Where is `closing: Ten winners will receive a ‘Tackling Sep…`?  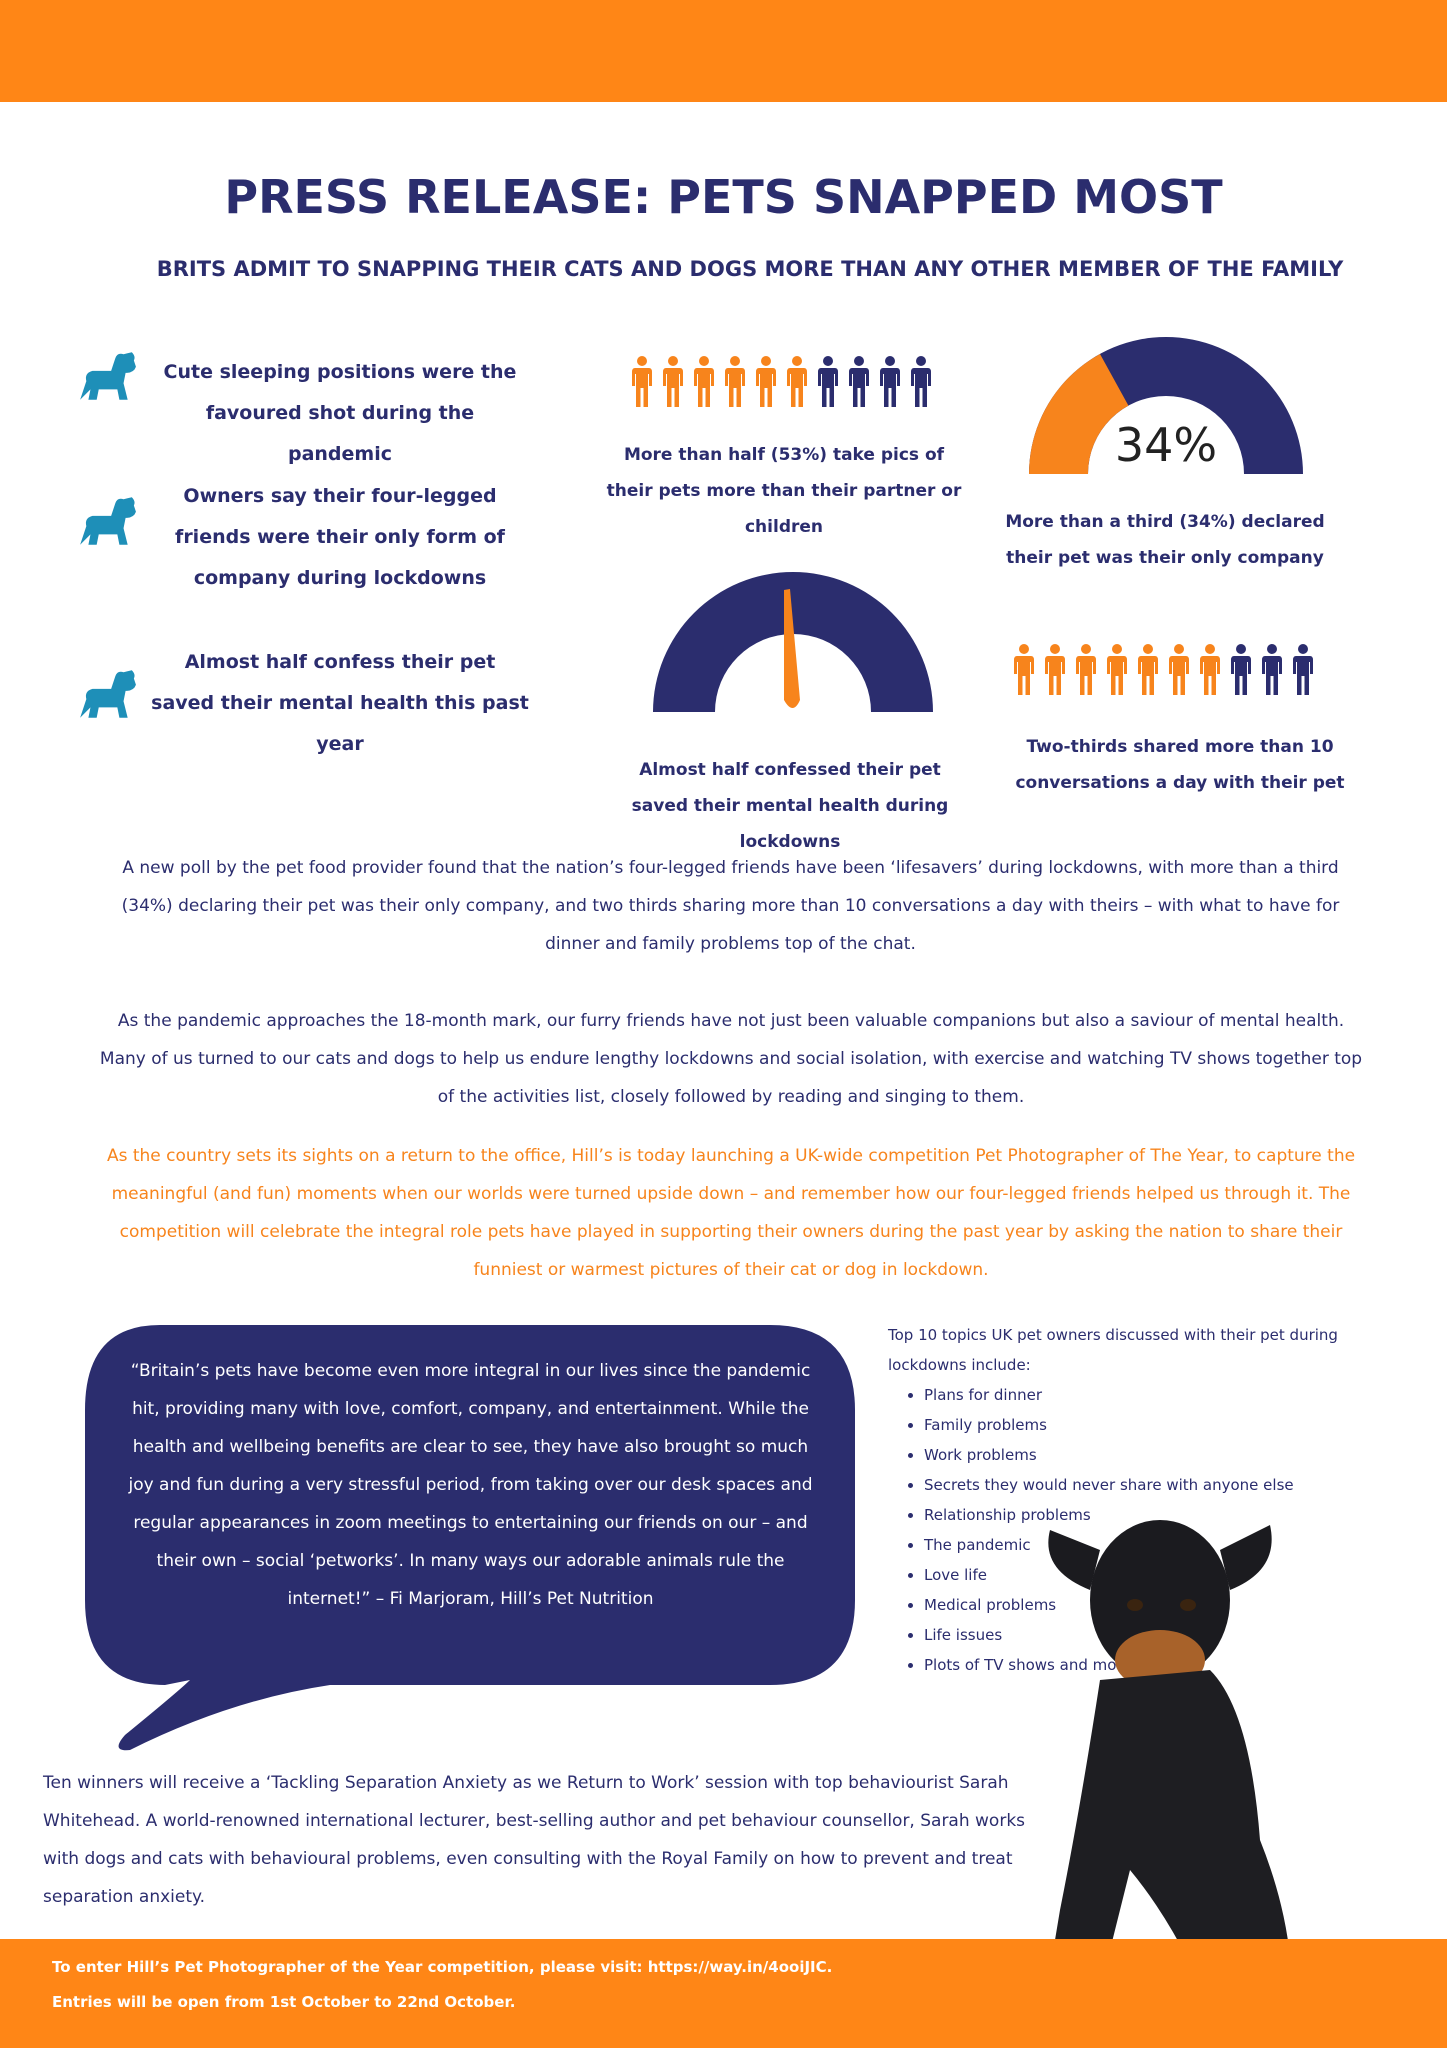 closing: Ten winners will receive a ‘Tackling Sep… is located at coordinates (534, 1840).